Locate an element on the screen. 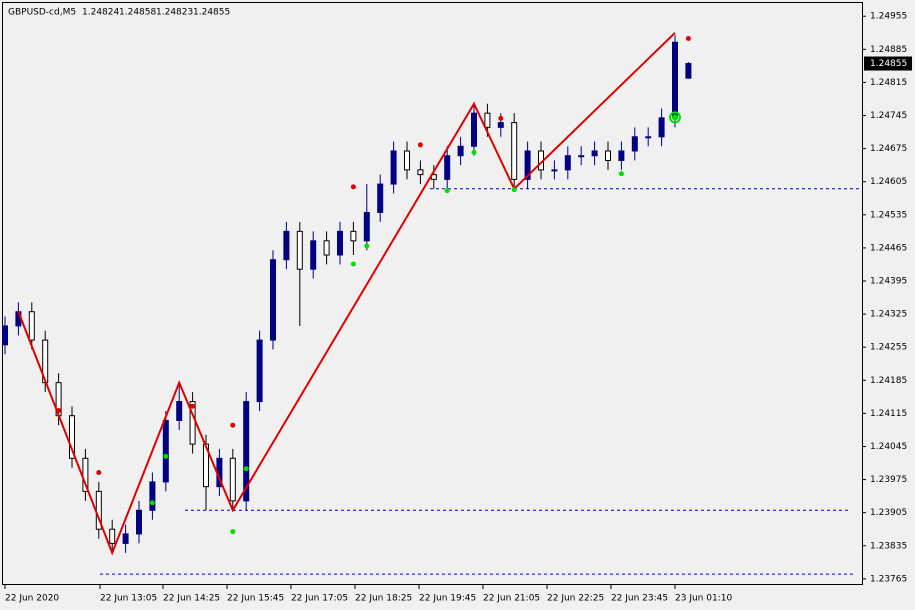 The image size is (915, 610). signal-ring is located at coordinates (675, 117).